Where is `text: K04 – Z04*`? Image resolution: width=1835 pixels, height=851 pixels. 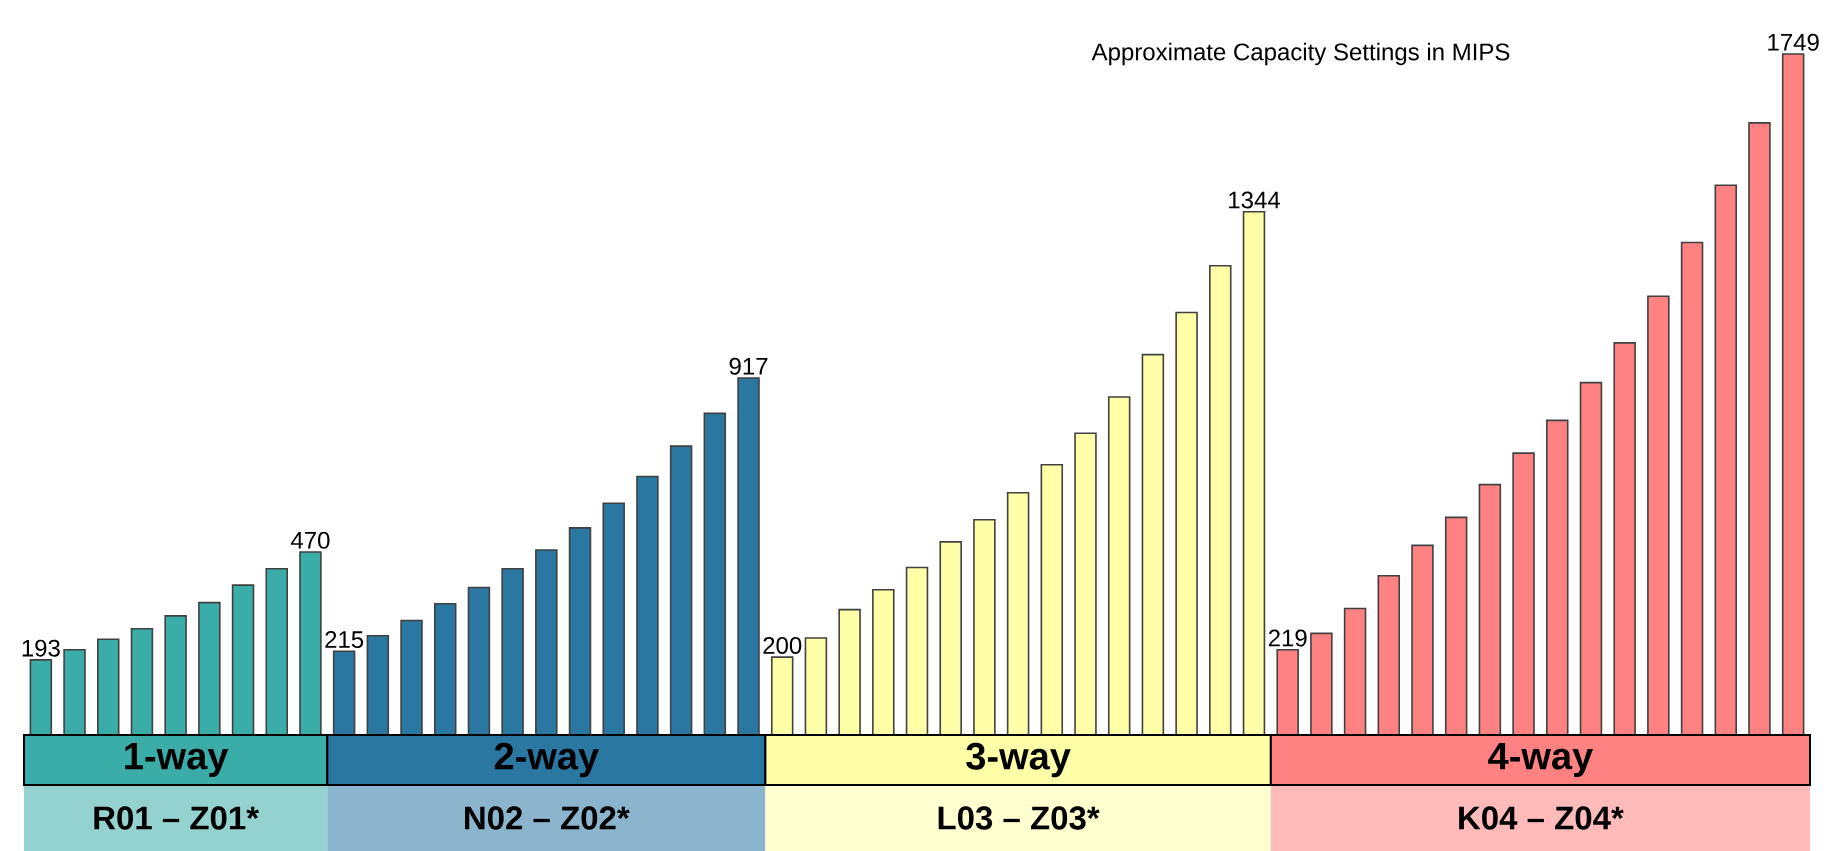 text: K04 – Z04* is located at coordinates (1541, 818).